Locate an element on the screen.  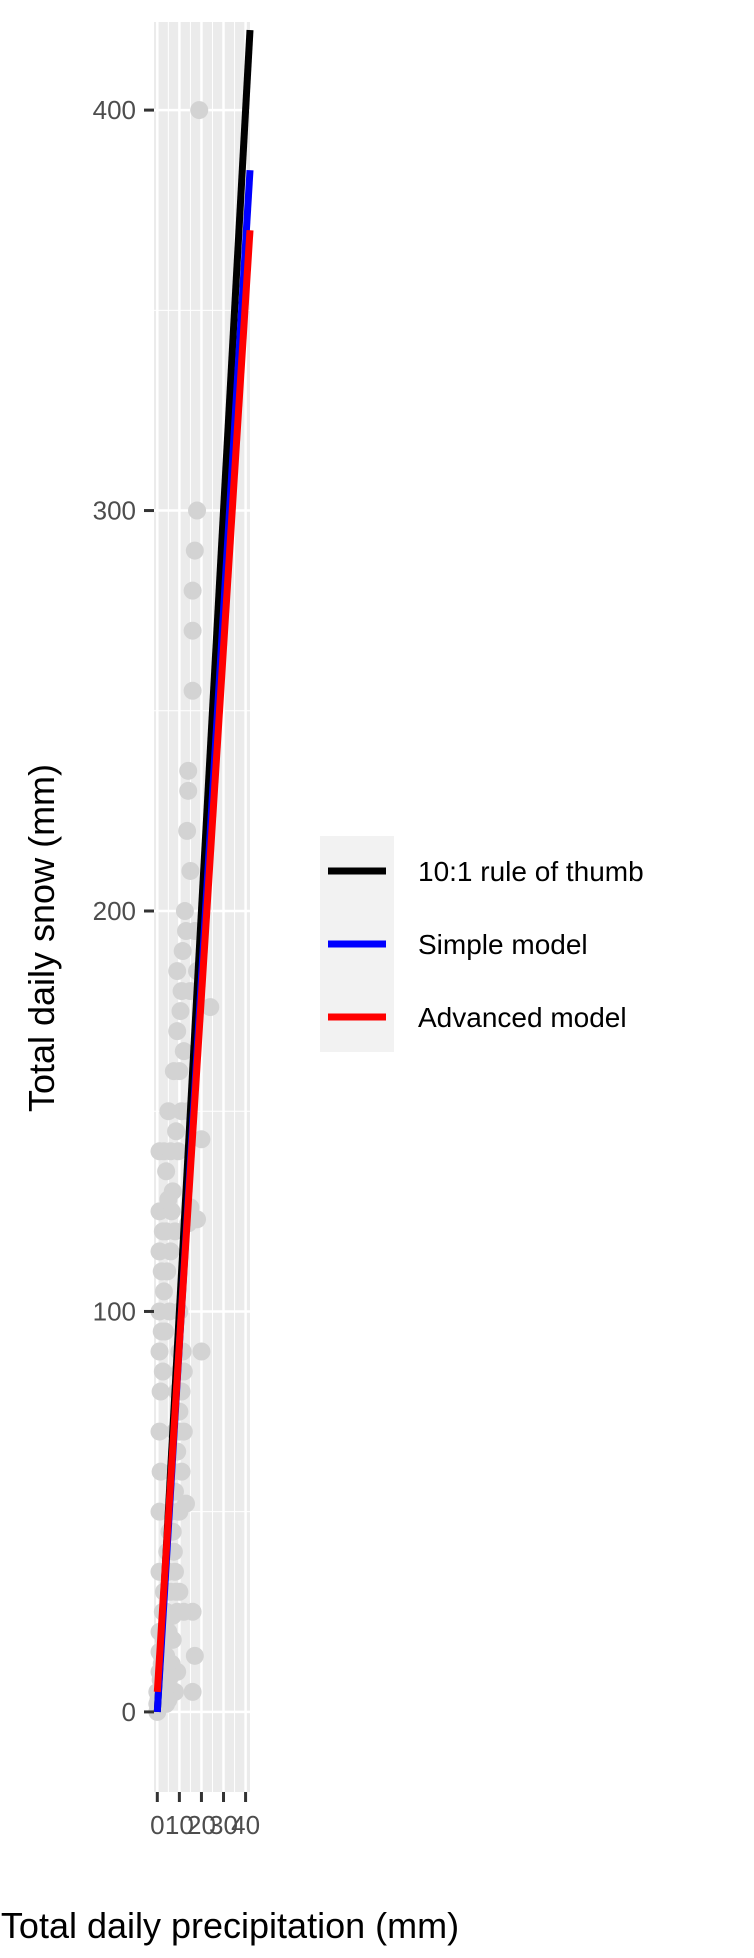
advanced-model-line is located at coordinates (203, 961).